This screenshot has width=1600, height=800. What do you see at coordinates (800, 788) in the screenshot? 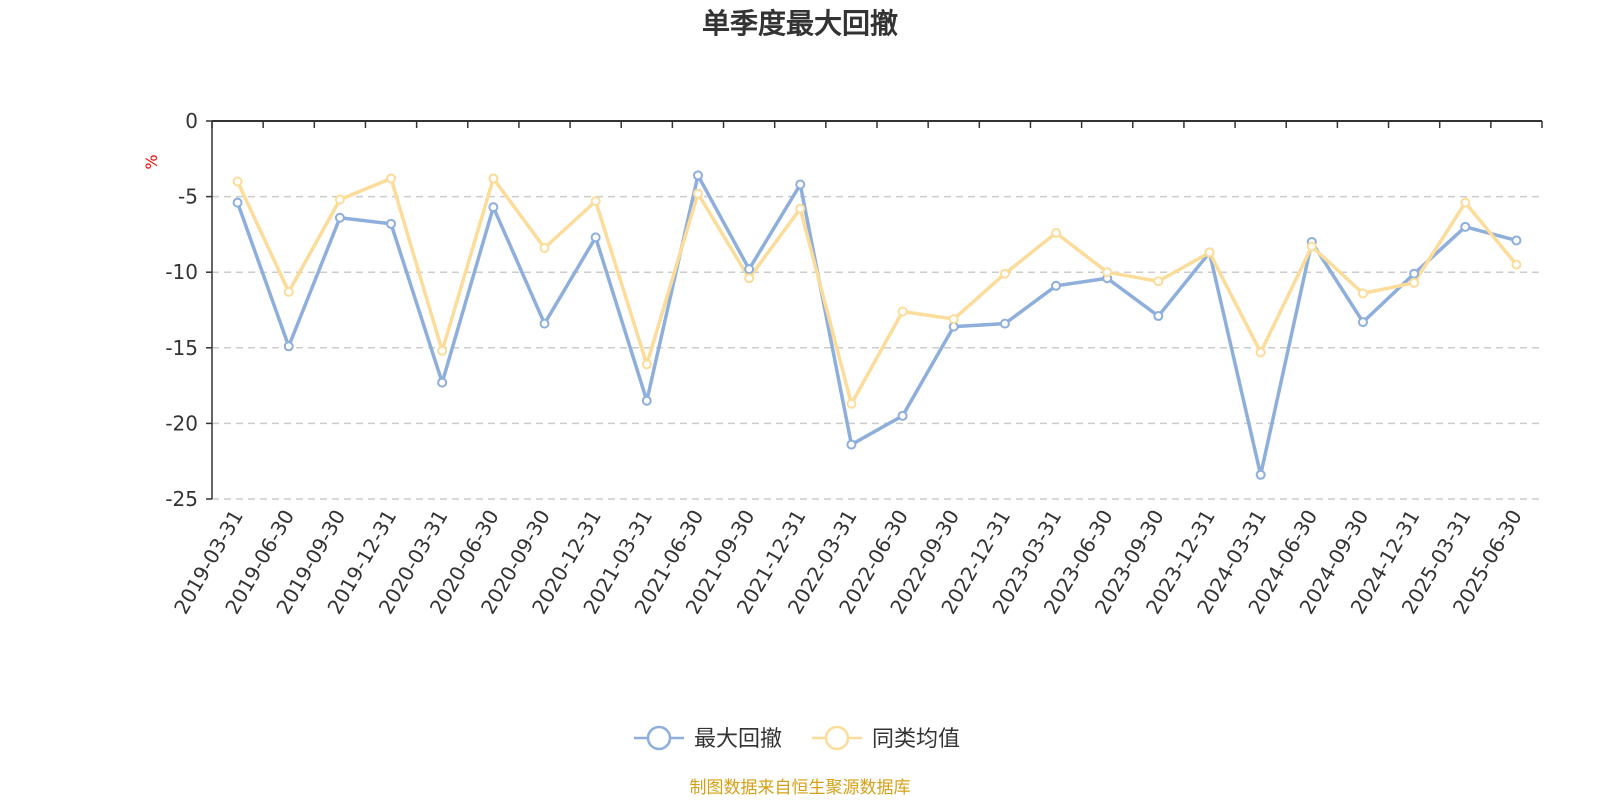
I see `source-note: 制图数据来自恒生聚源数据库` at bounding box center [800, 788].